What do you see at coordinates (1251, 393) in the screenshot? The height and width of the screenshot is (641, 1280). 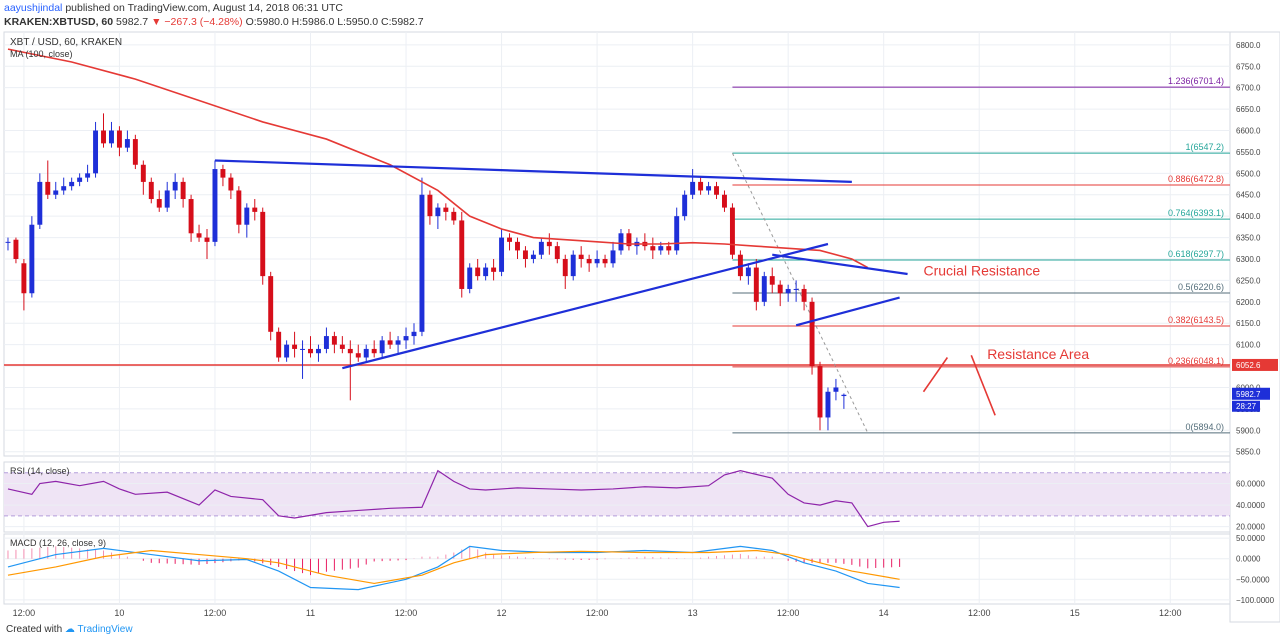 I see `last-price-tag` at bounding box center [1251, 393].